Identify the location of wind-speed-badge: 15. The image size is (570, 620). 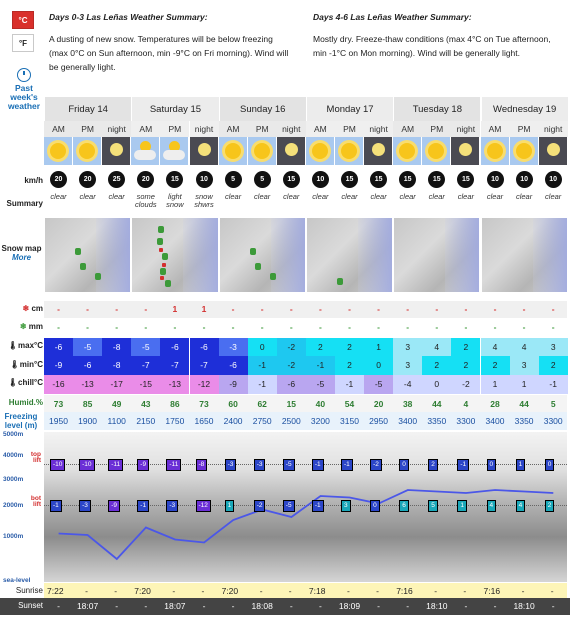
(291, 179).